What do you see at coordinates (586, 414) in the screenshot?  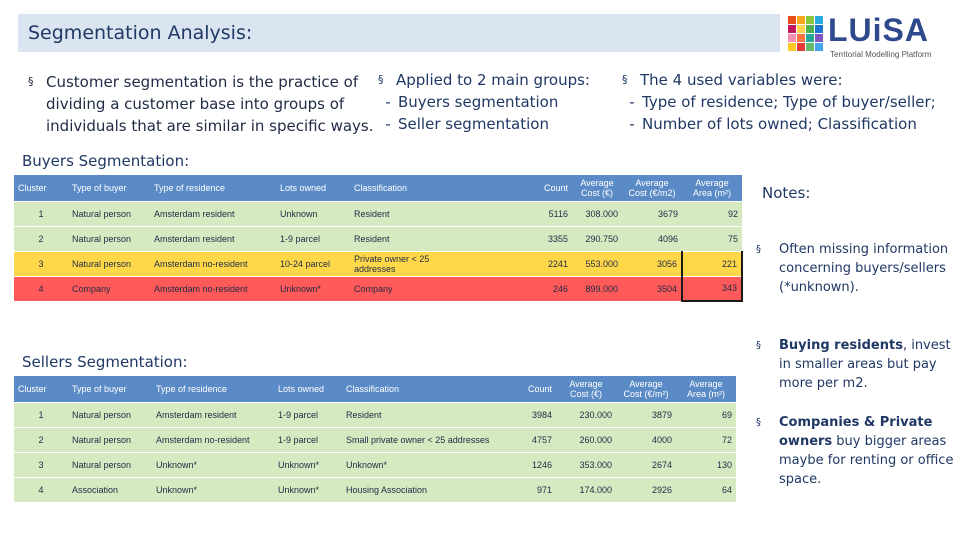 I see `cell-cost: 230.000` at bounding box center [586, 414].